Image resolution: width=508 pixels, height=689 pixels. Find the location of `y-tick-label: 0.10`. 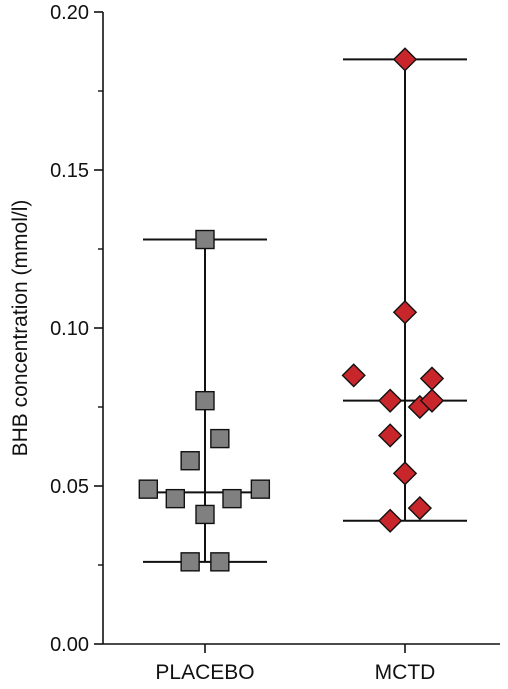

y-tick-label: 0.10 is located at coordinates (69, 329).